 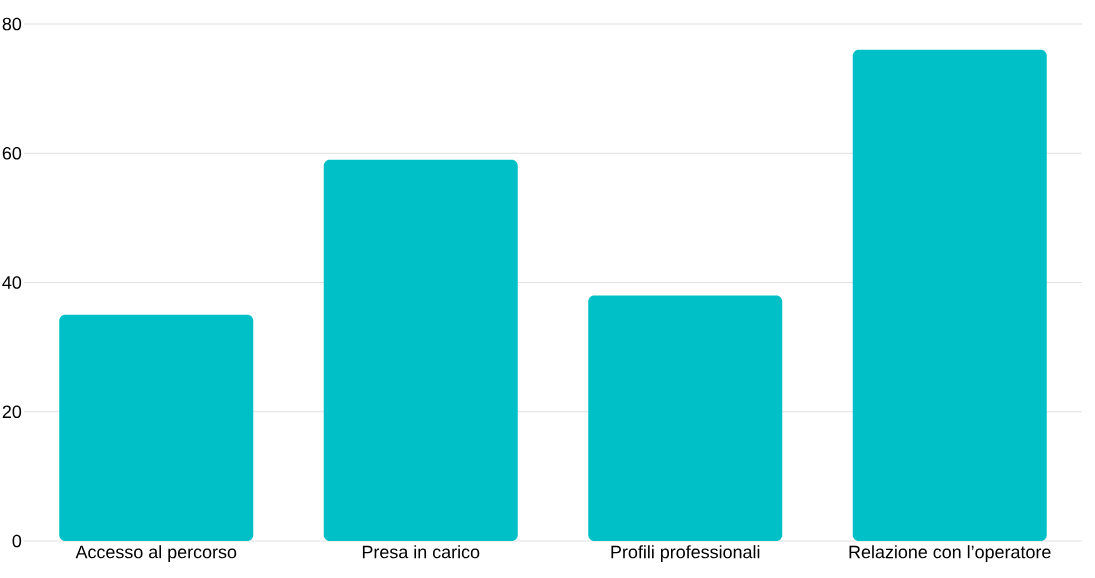 What do you see at coordinates (12, 412) in the screenshot?
I see `y-tick-label: 20` at bounding box center [12, 412].